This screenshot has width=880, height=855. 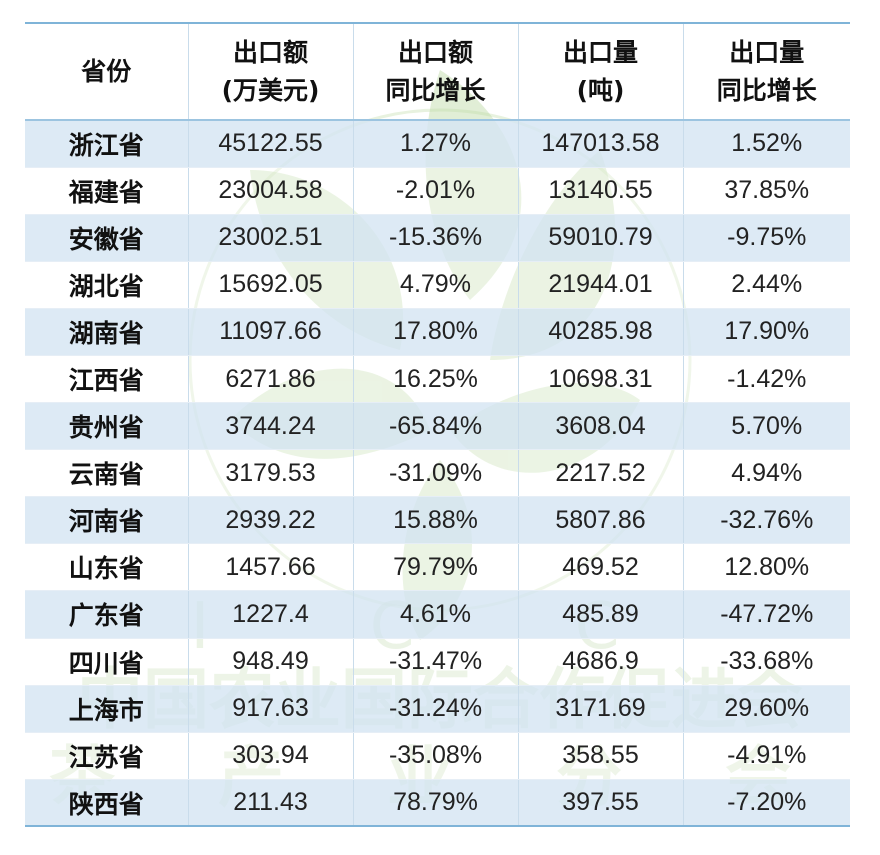 I want to click on export-volume-cell: 147013.58, so click(x=600, y=144).